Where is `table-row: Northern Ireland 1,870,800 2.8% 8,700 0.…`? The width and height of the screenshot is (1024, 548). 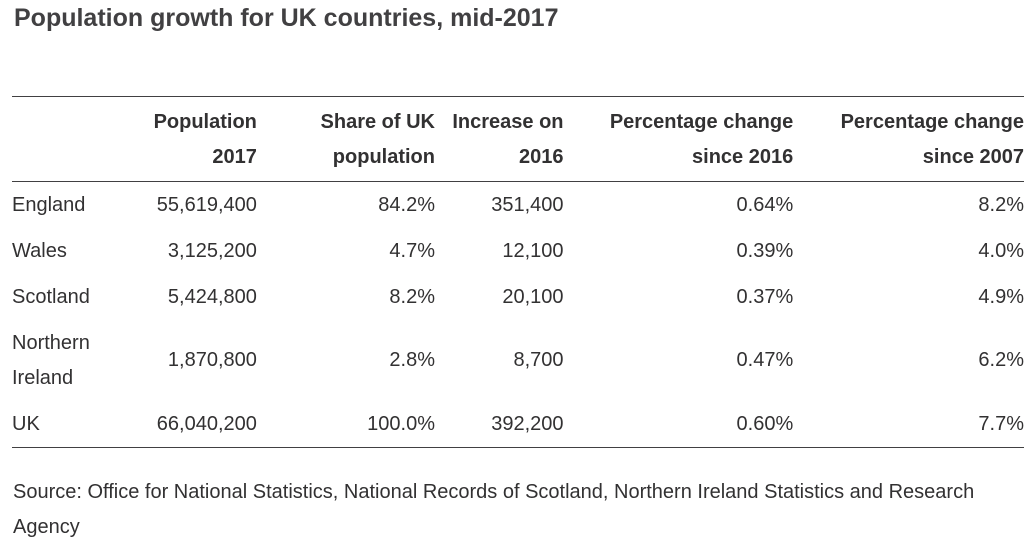 table-row: Northern Ireland 1,870,800 2.8% 8,700 0.… is located at coordinates (518, 360).